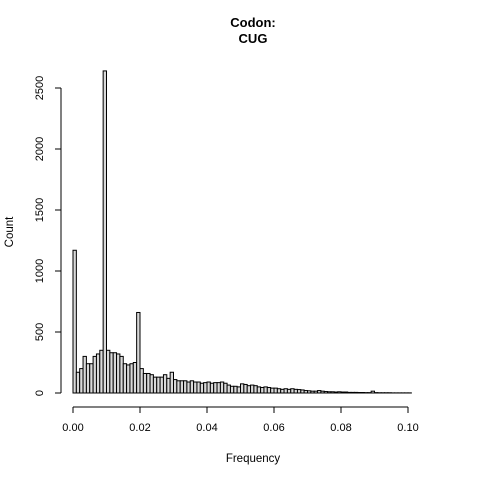 The image size is (480, 480). I want to click on y-axis-title: Count, so click(10, 231).